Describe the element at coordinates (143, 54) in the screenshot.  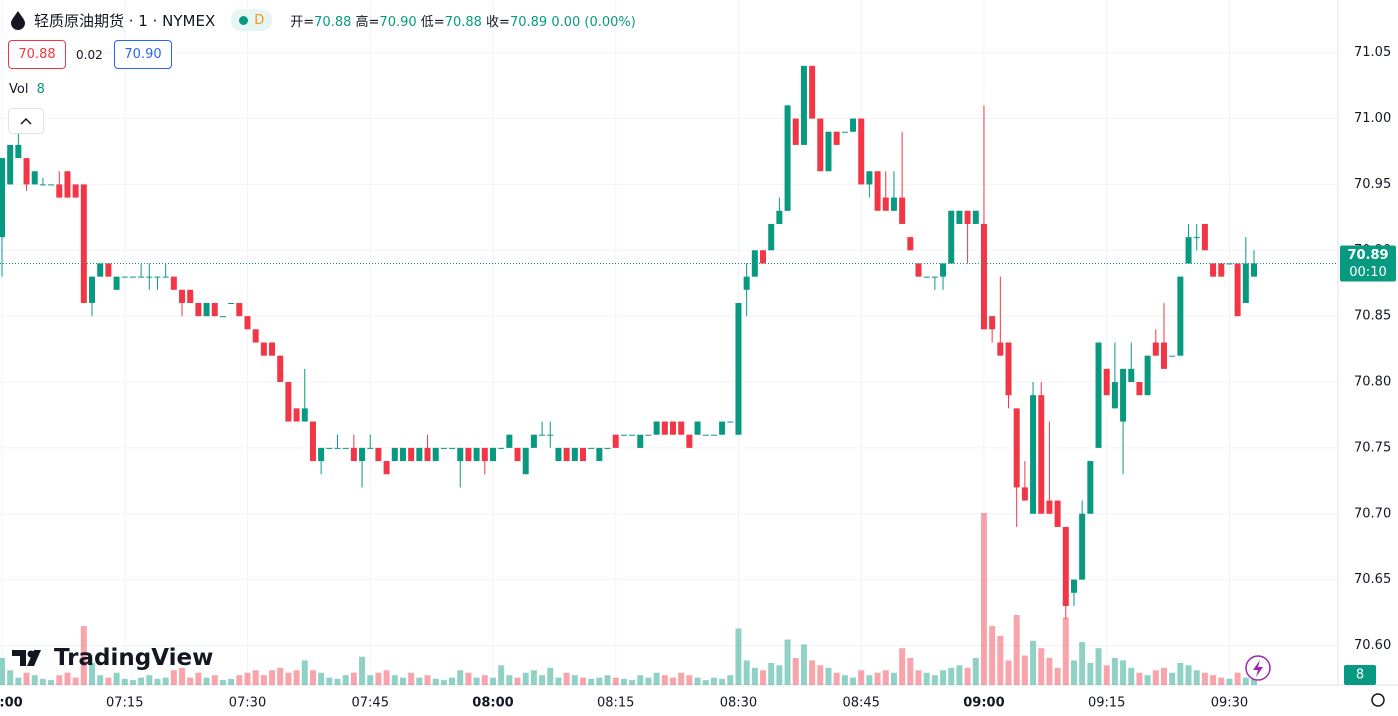
I see `ask-box: 70.90` at that location.